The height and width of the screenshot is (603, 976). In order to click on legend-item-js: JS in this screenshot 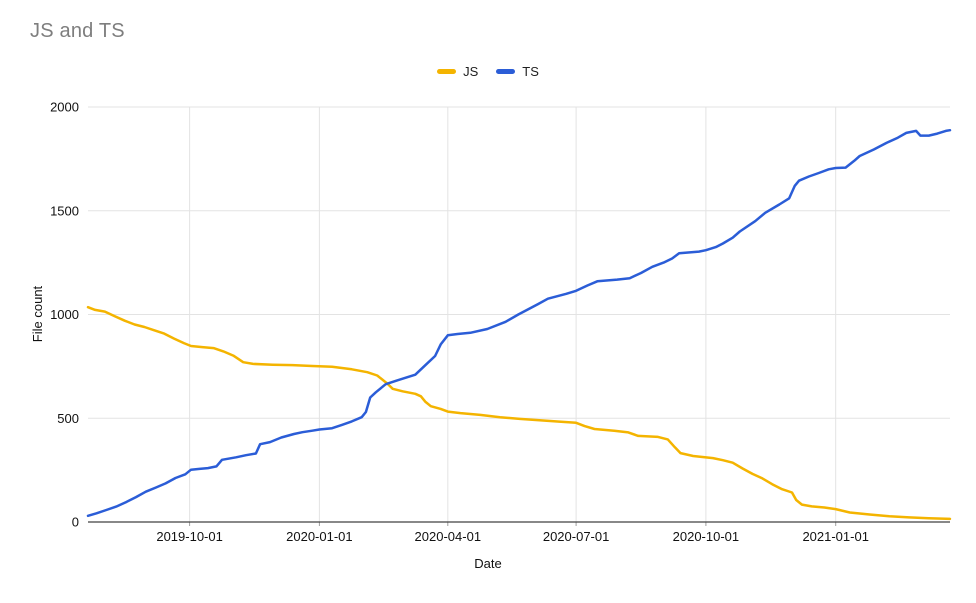, I will do `click(457, 71)`.